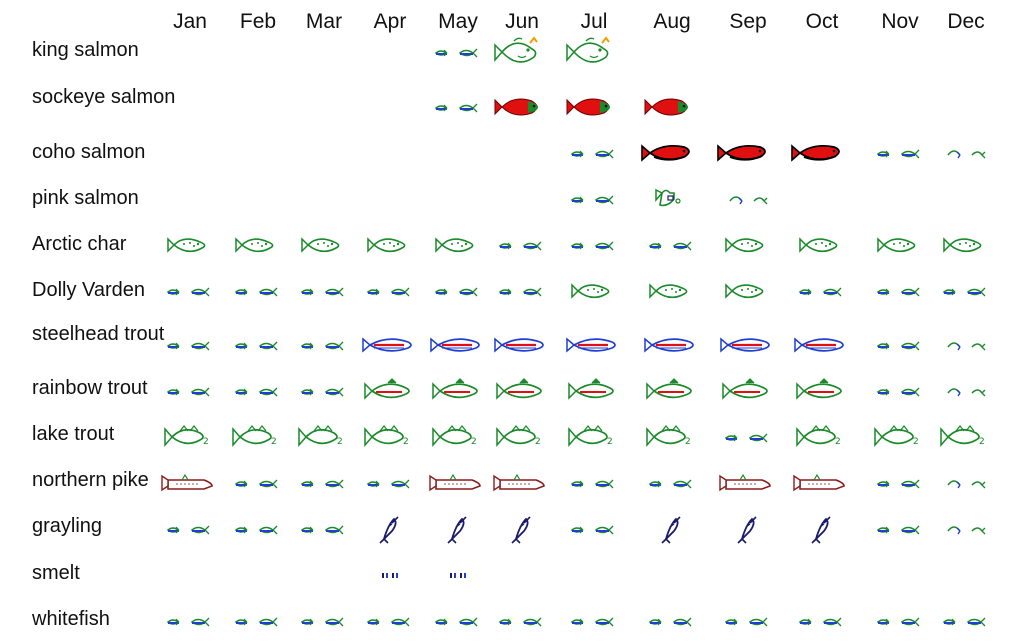 This screenshot has width=1024, height=644. I want to click on species-label: coho salmon, so click(89, 152).